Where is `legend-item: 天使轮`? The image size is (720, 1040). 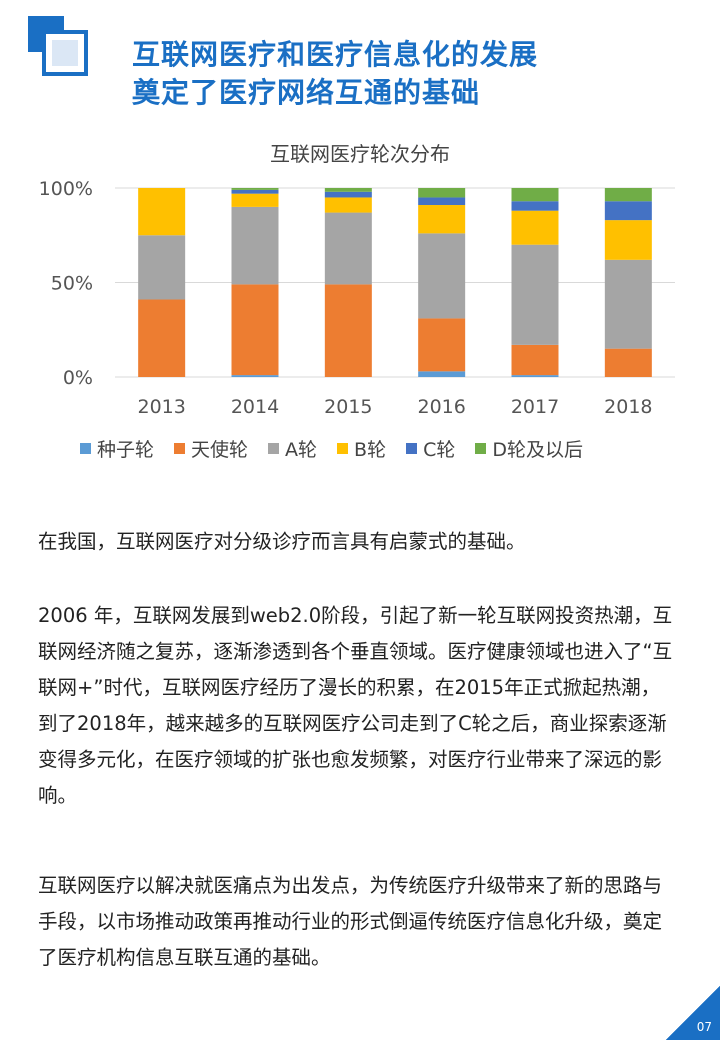 legend-item: 天使轮 is located at coordinates (211, 448).